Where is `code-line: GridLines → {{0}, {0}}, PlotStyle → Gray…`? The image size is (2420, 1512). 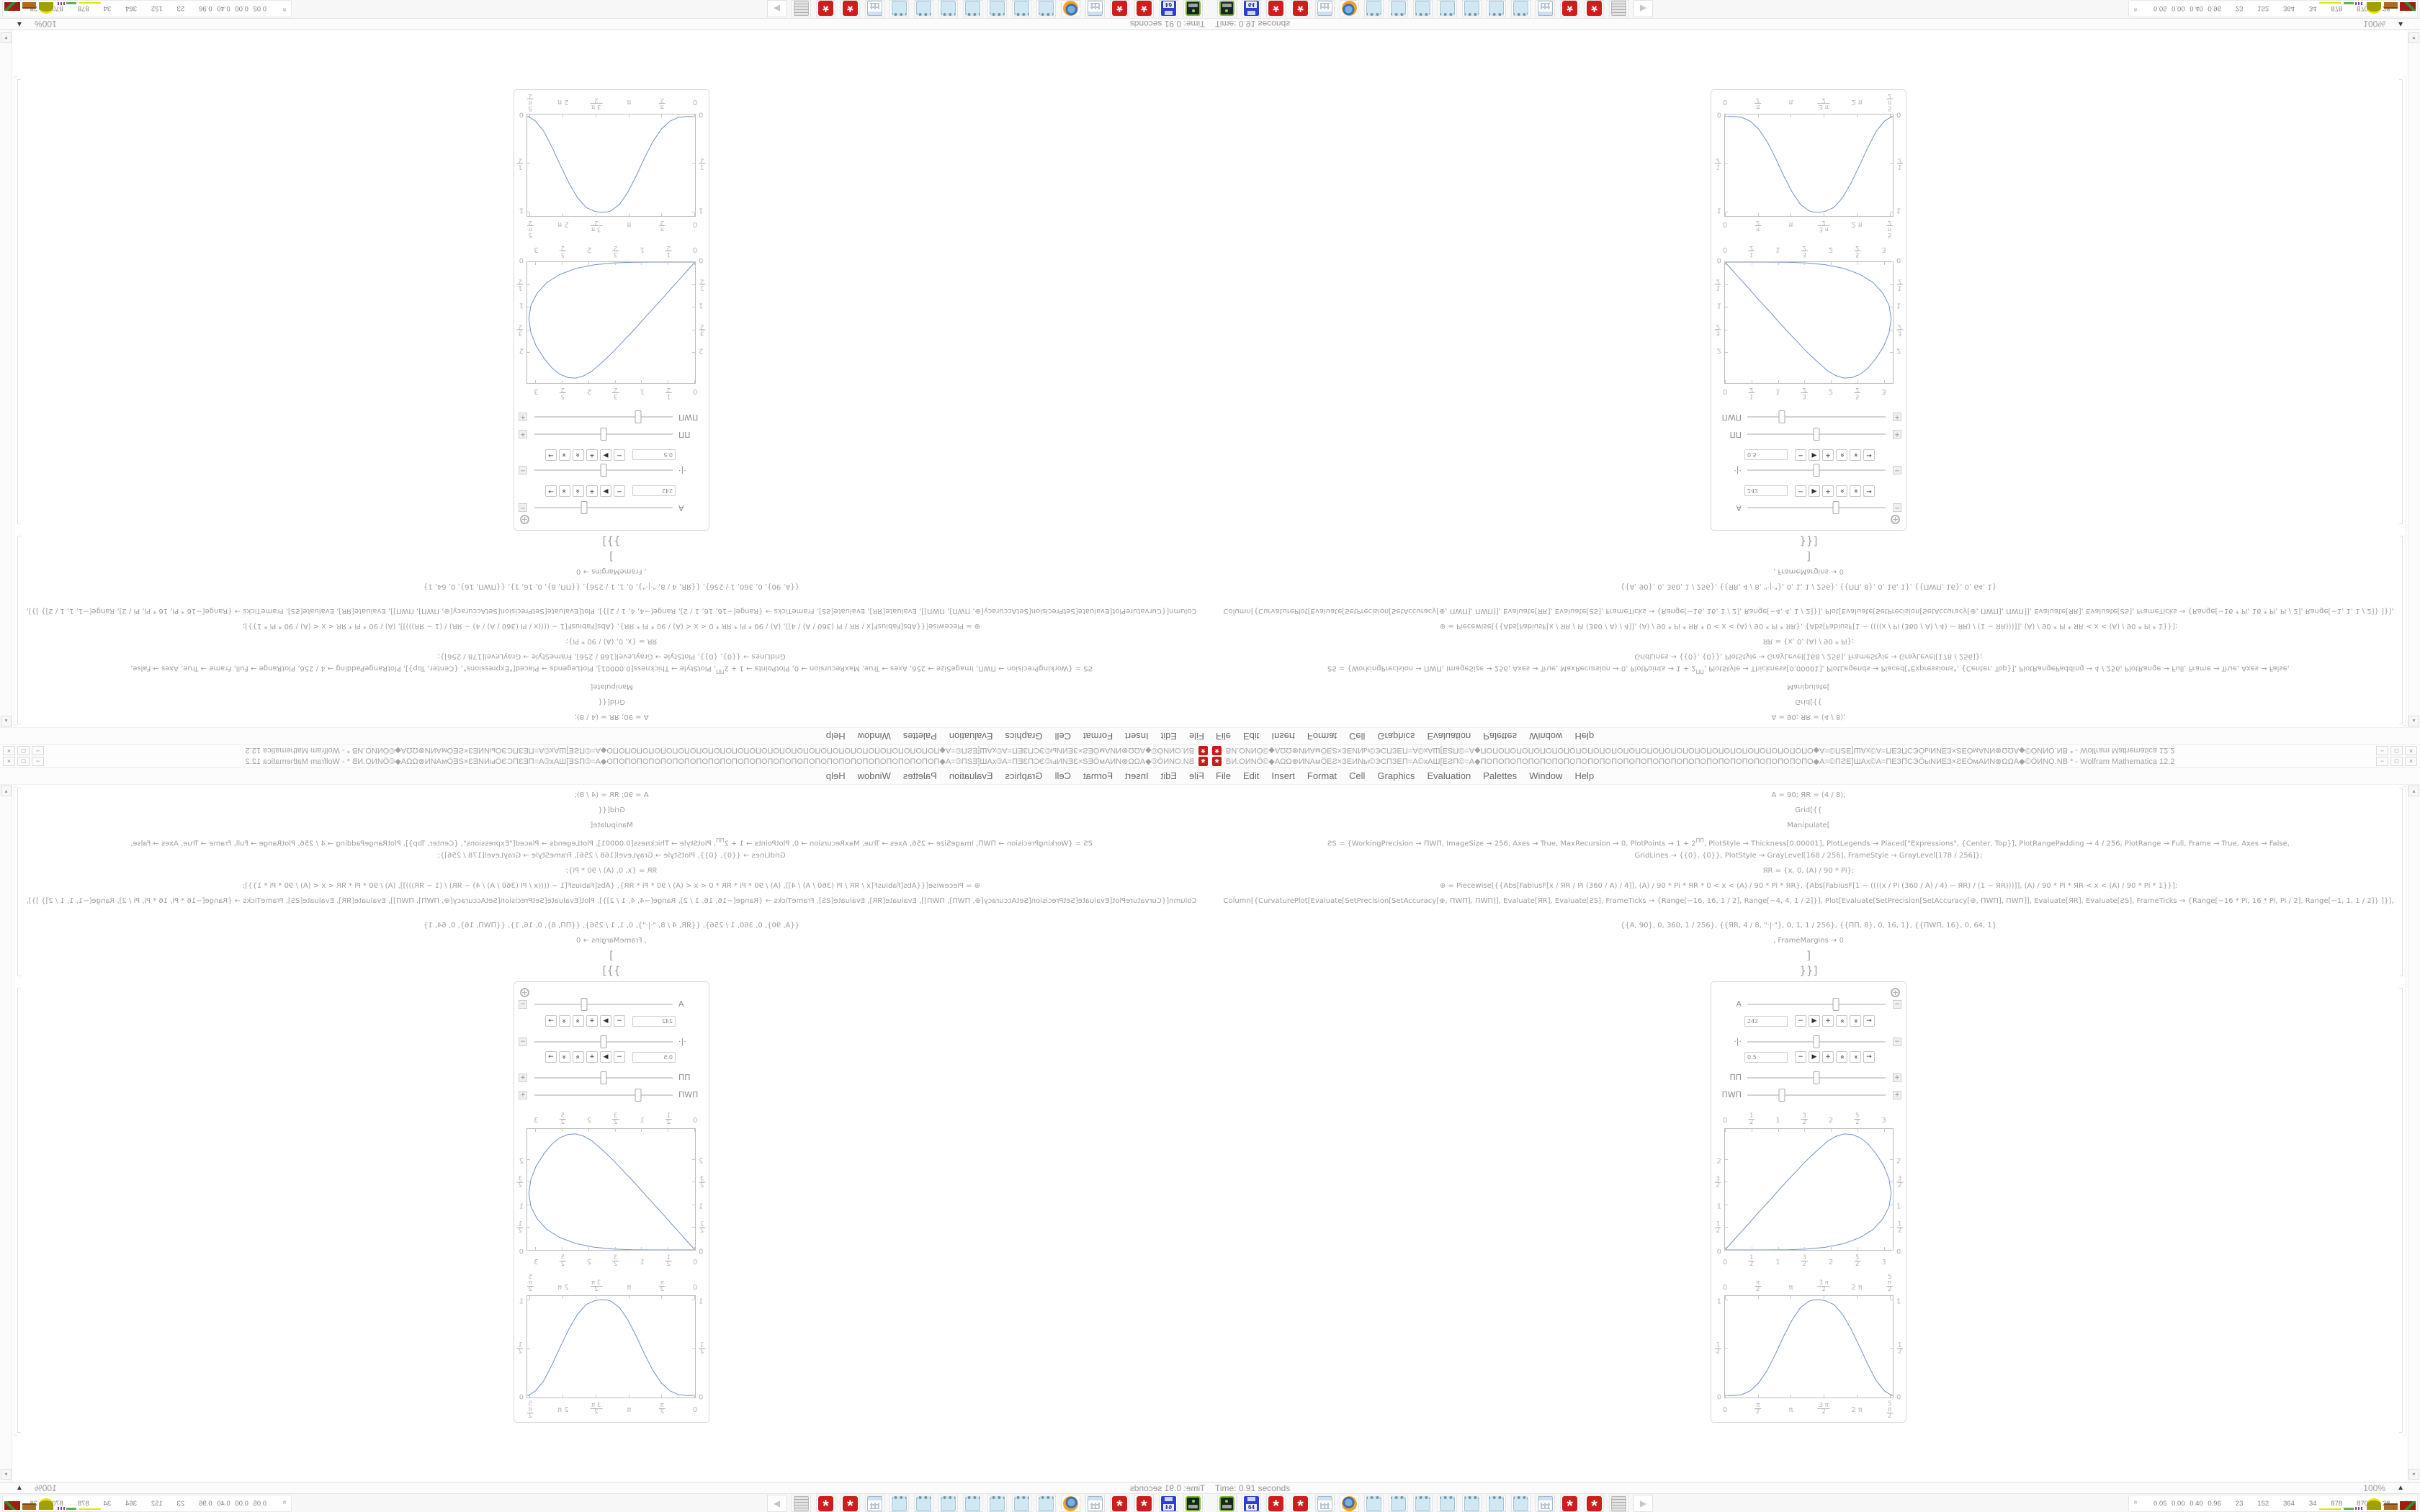 code-line: GridLines → {{0}, {0}}, PlotStyle → Gray… is located at coordinates (611, 656).